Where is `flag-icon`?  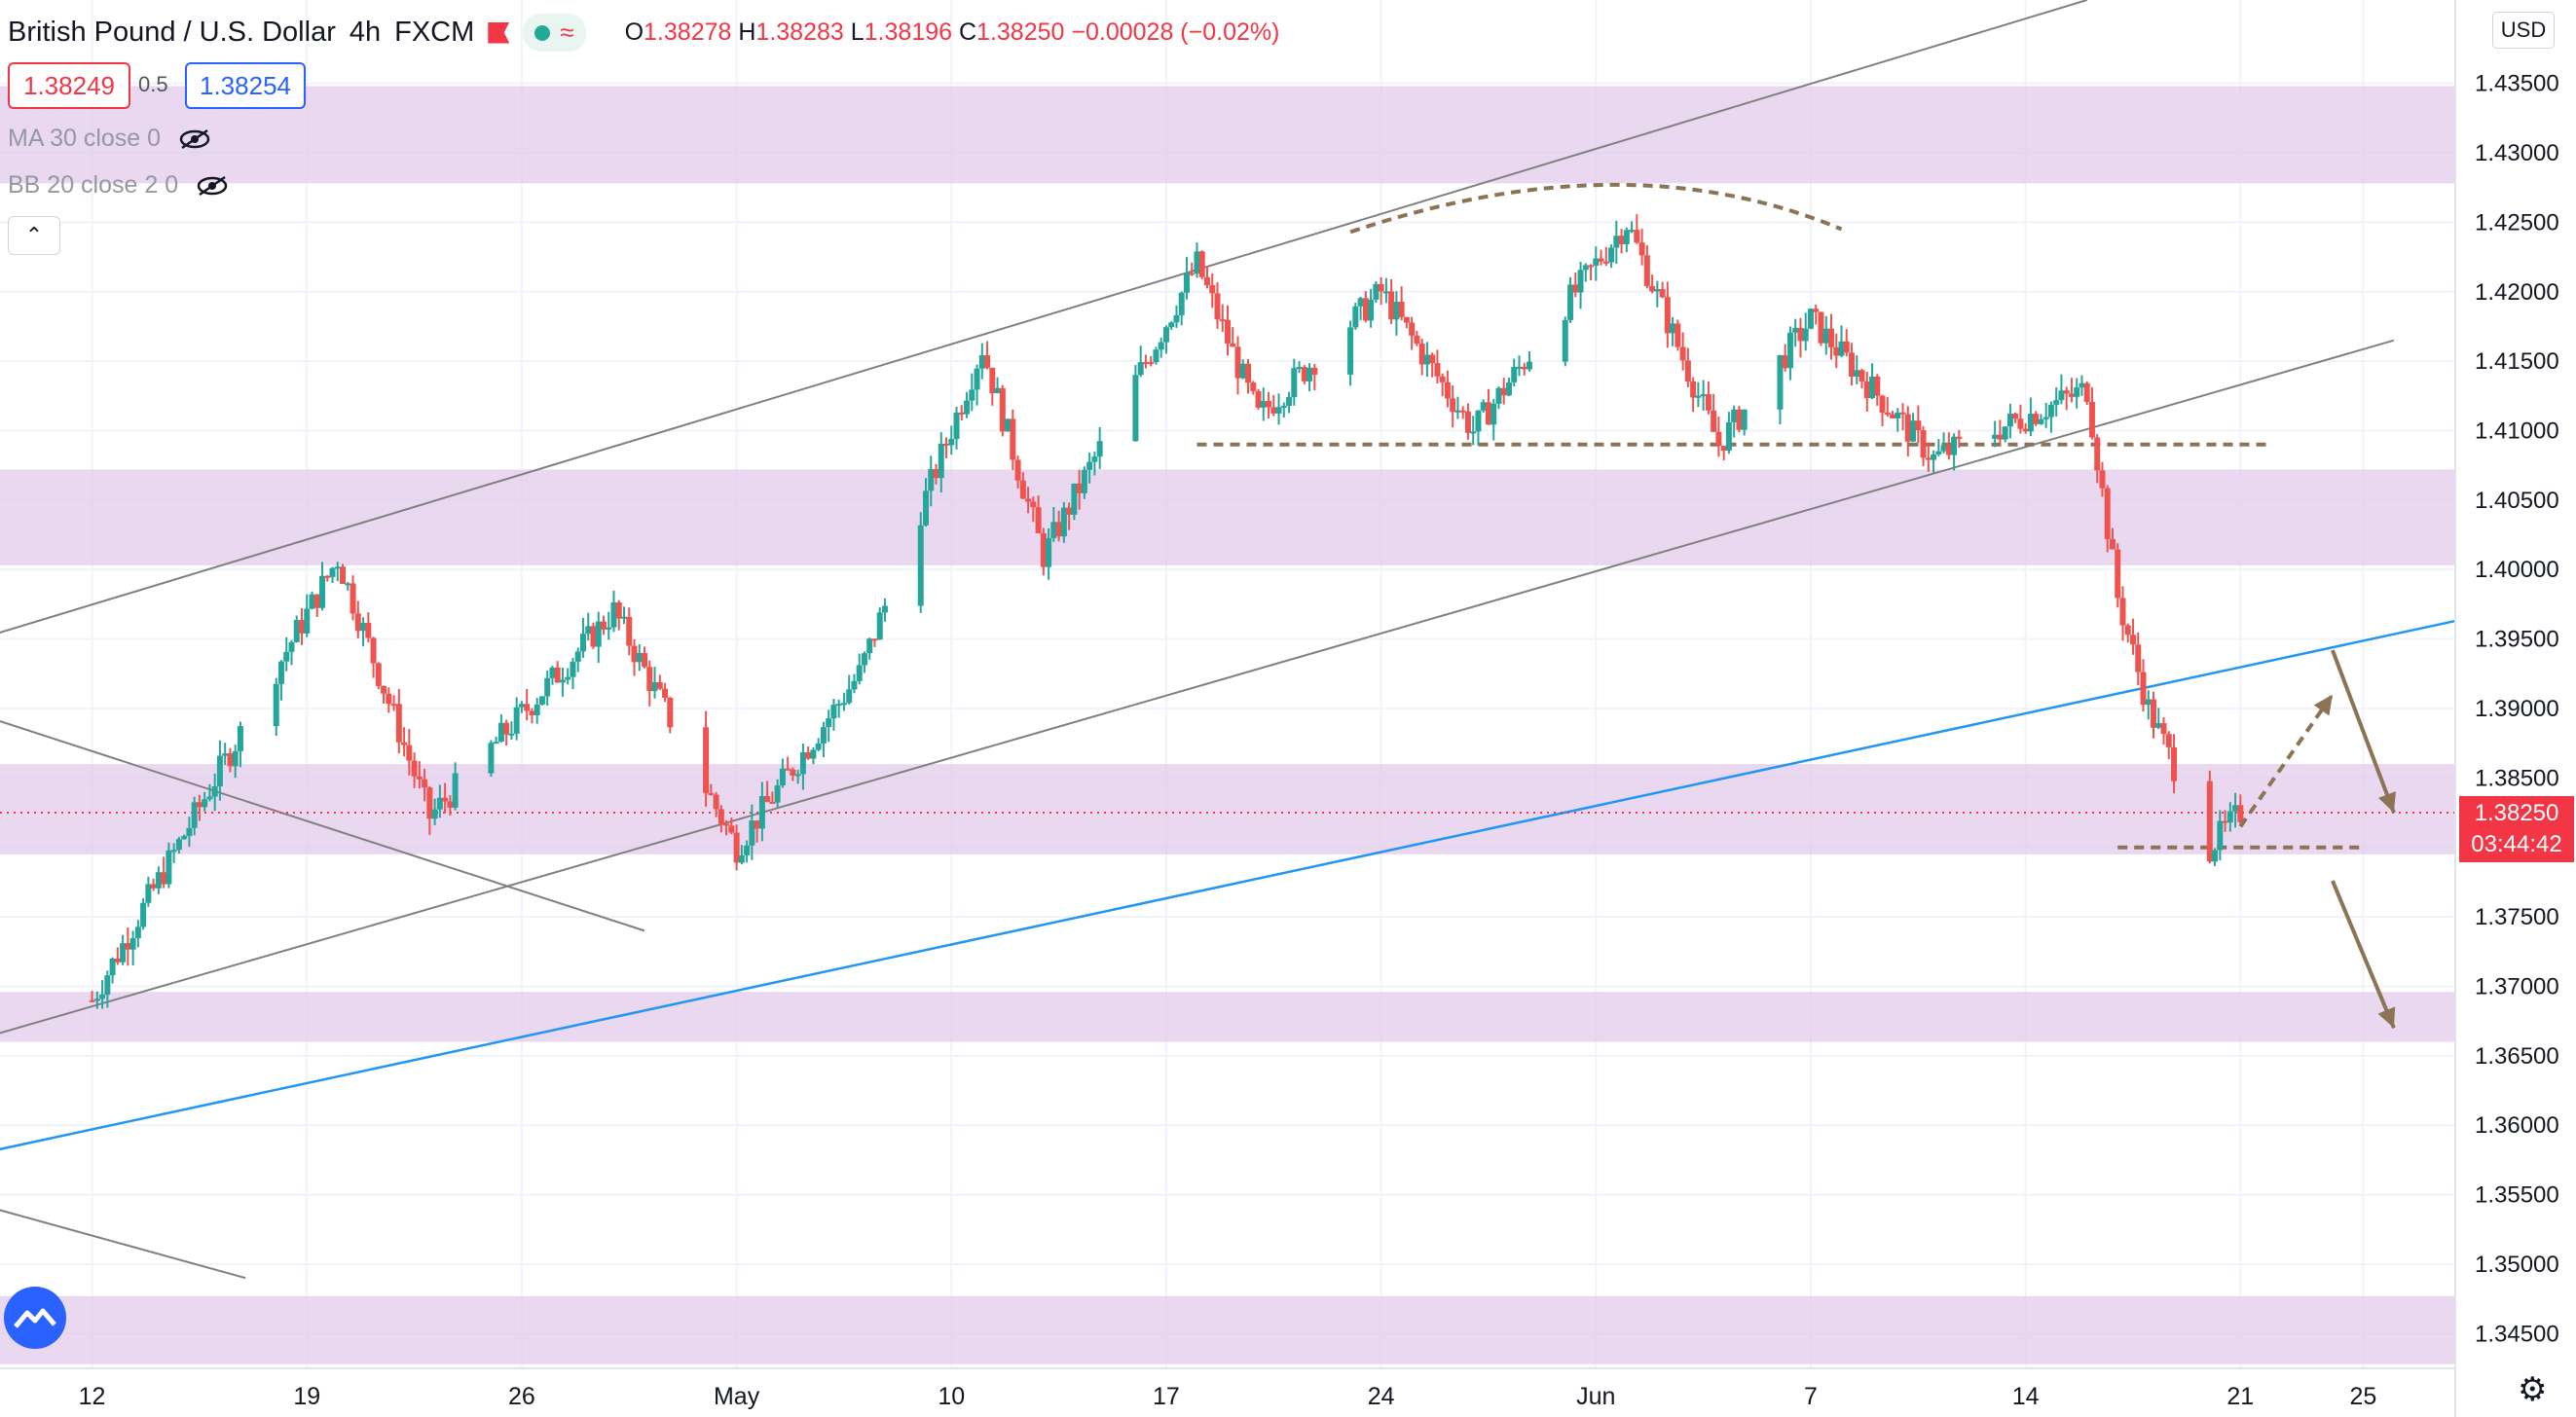 flag-icon is located at coordinates (499, 32).